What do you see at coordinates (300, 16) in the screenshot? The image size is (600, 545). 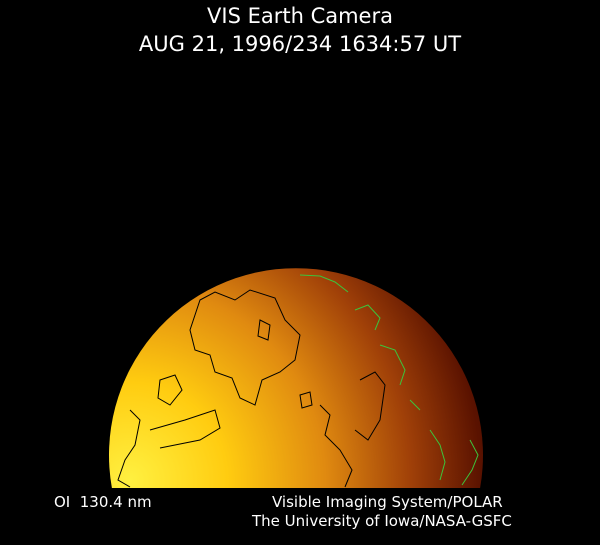 I see `image-title: VIS Earth Camera` at bounding box center [300, 16].